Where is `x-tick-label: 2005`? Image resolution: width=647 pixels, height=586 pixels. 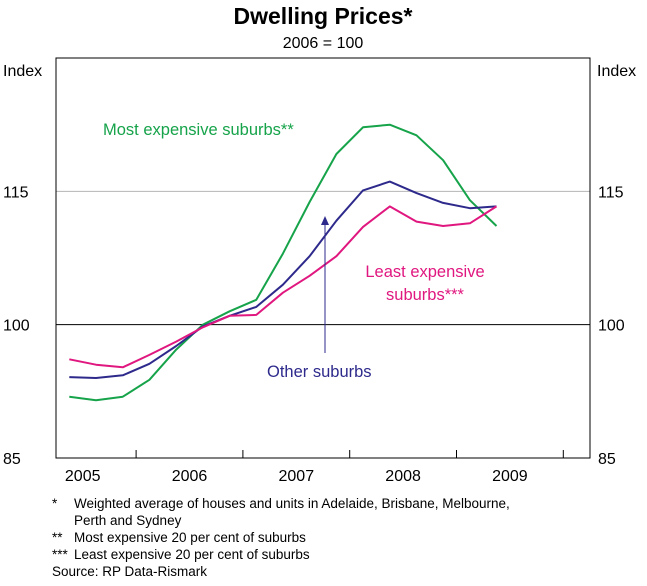
x-tick-label: 2005 is located at coordinates (83, 476).